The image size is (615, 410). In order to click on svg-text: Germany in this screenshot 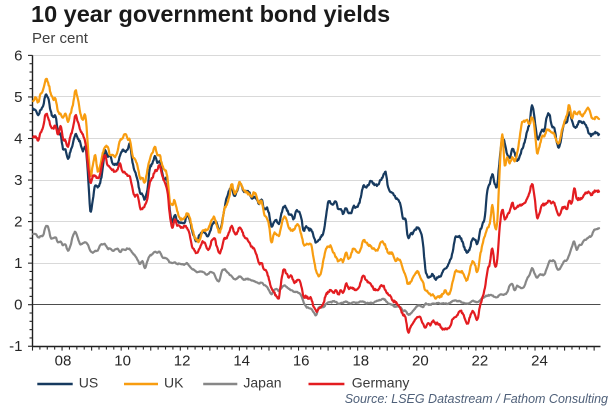, I will do `click(381, 383)`.